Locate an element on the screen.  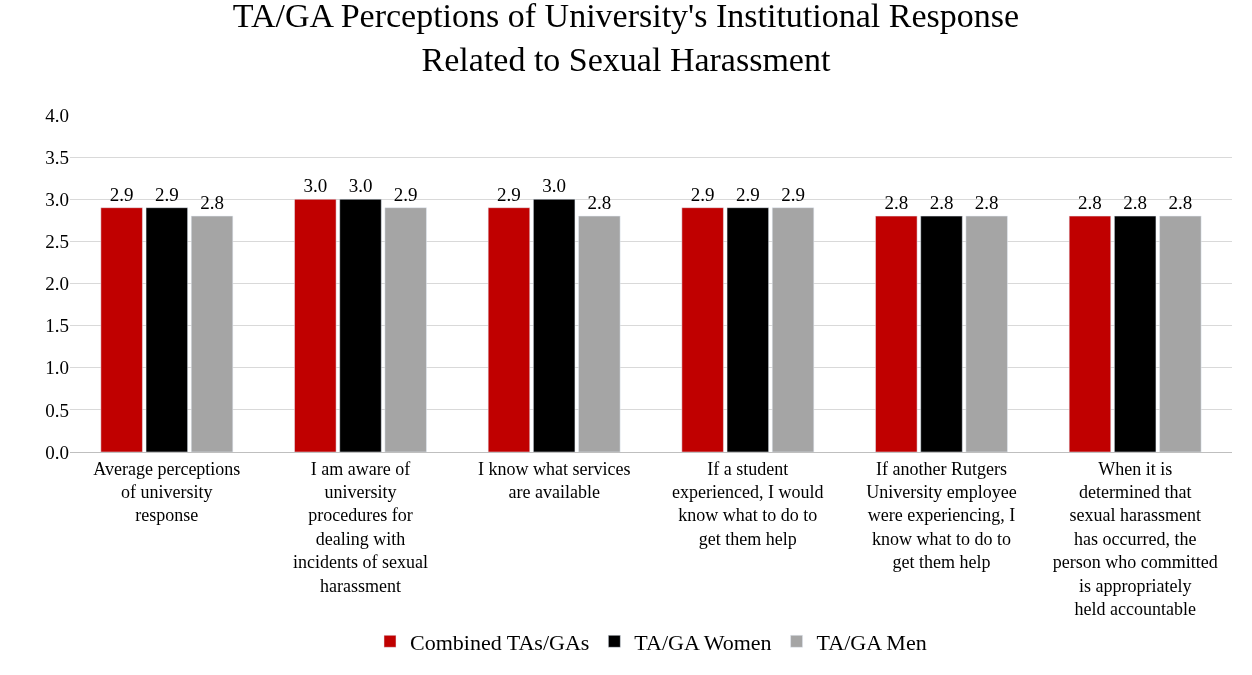
y-tick-label: 0.0 is located at coordinates (57, 452).